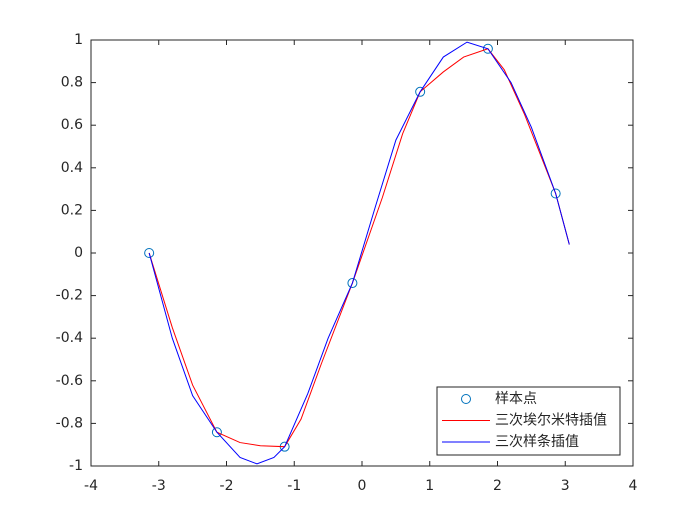  Describe the element at coordinates (78, 253) in the screenshot. I see `y-tick-label: 0` at that location.